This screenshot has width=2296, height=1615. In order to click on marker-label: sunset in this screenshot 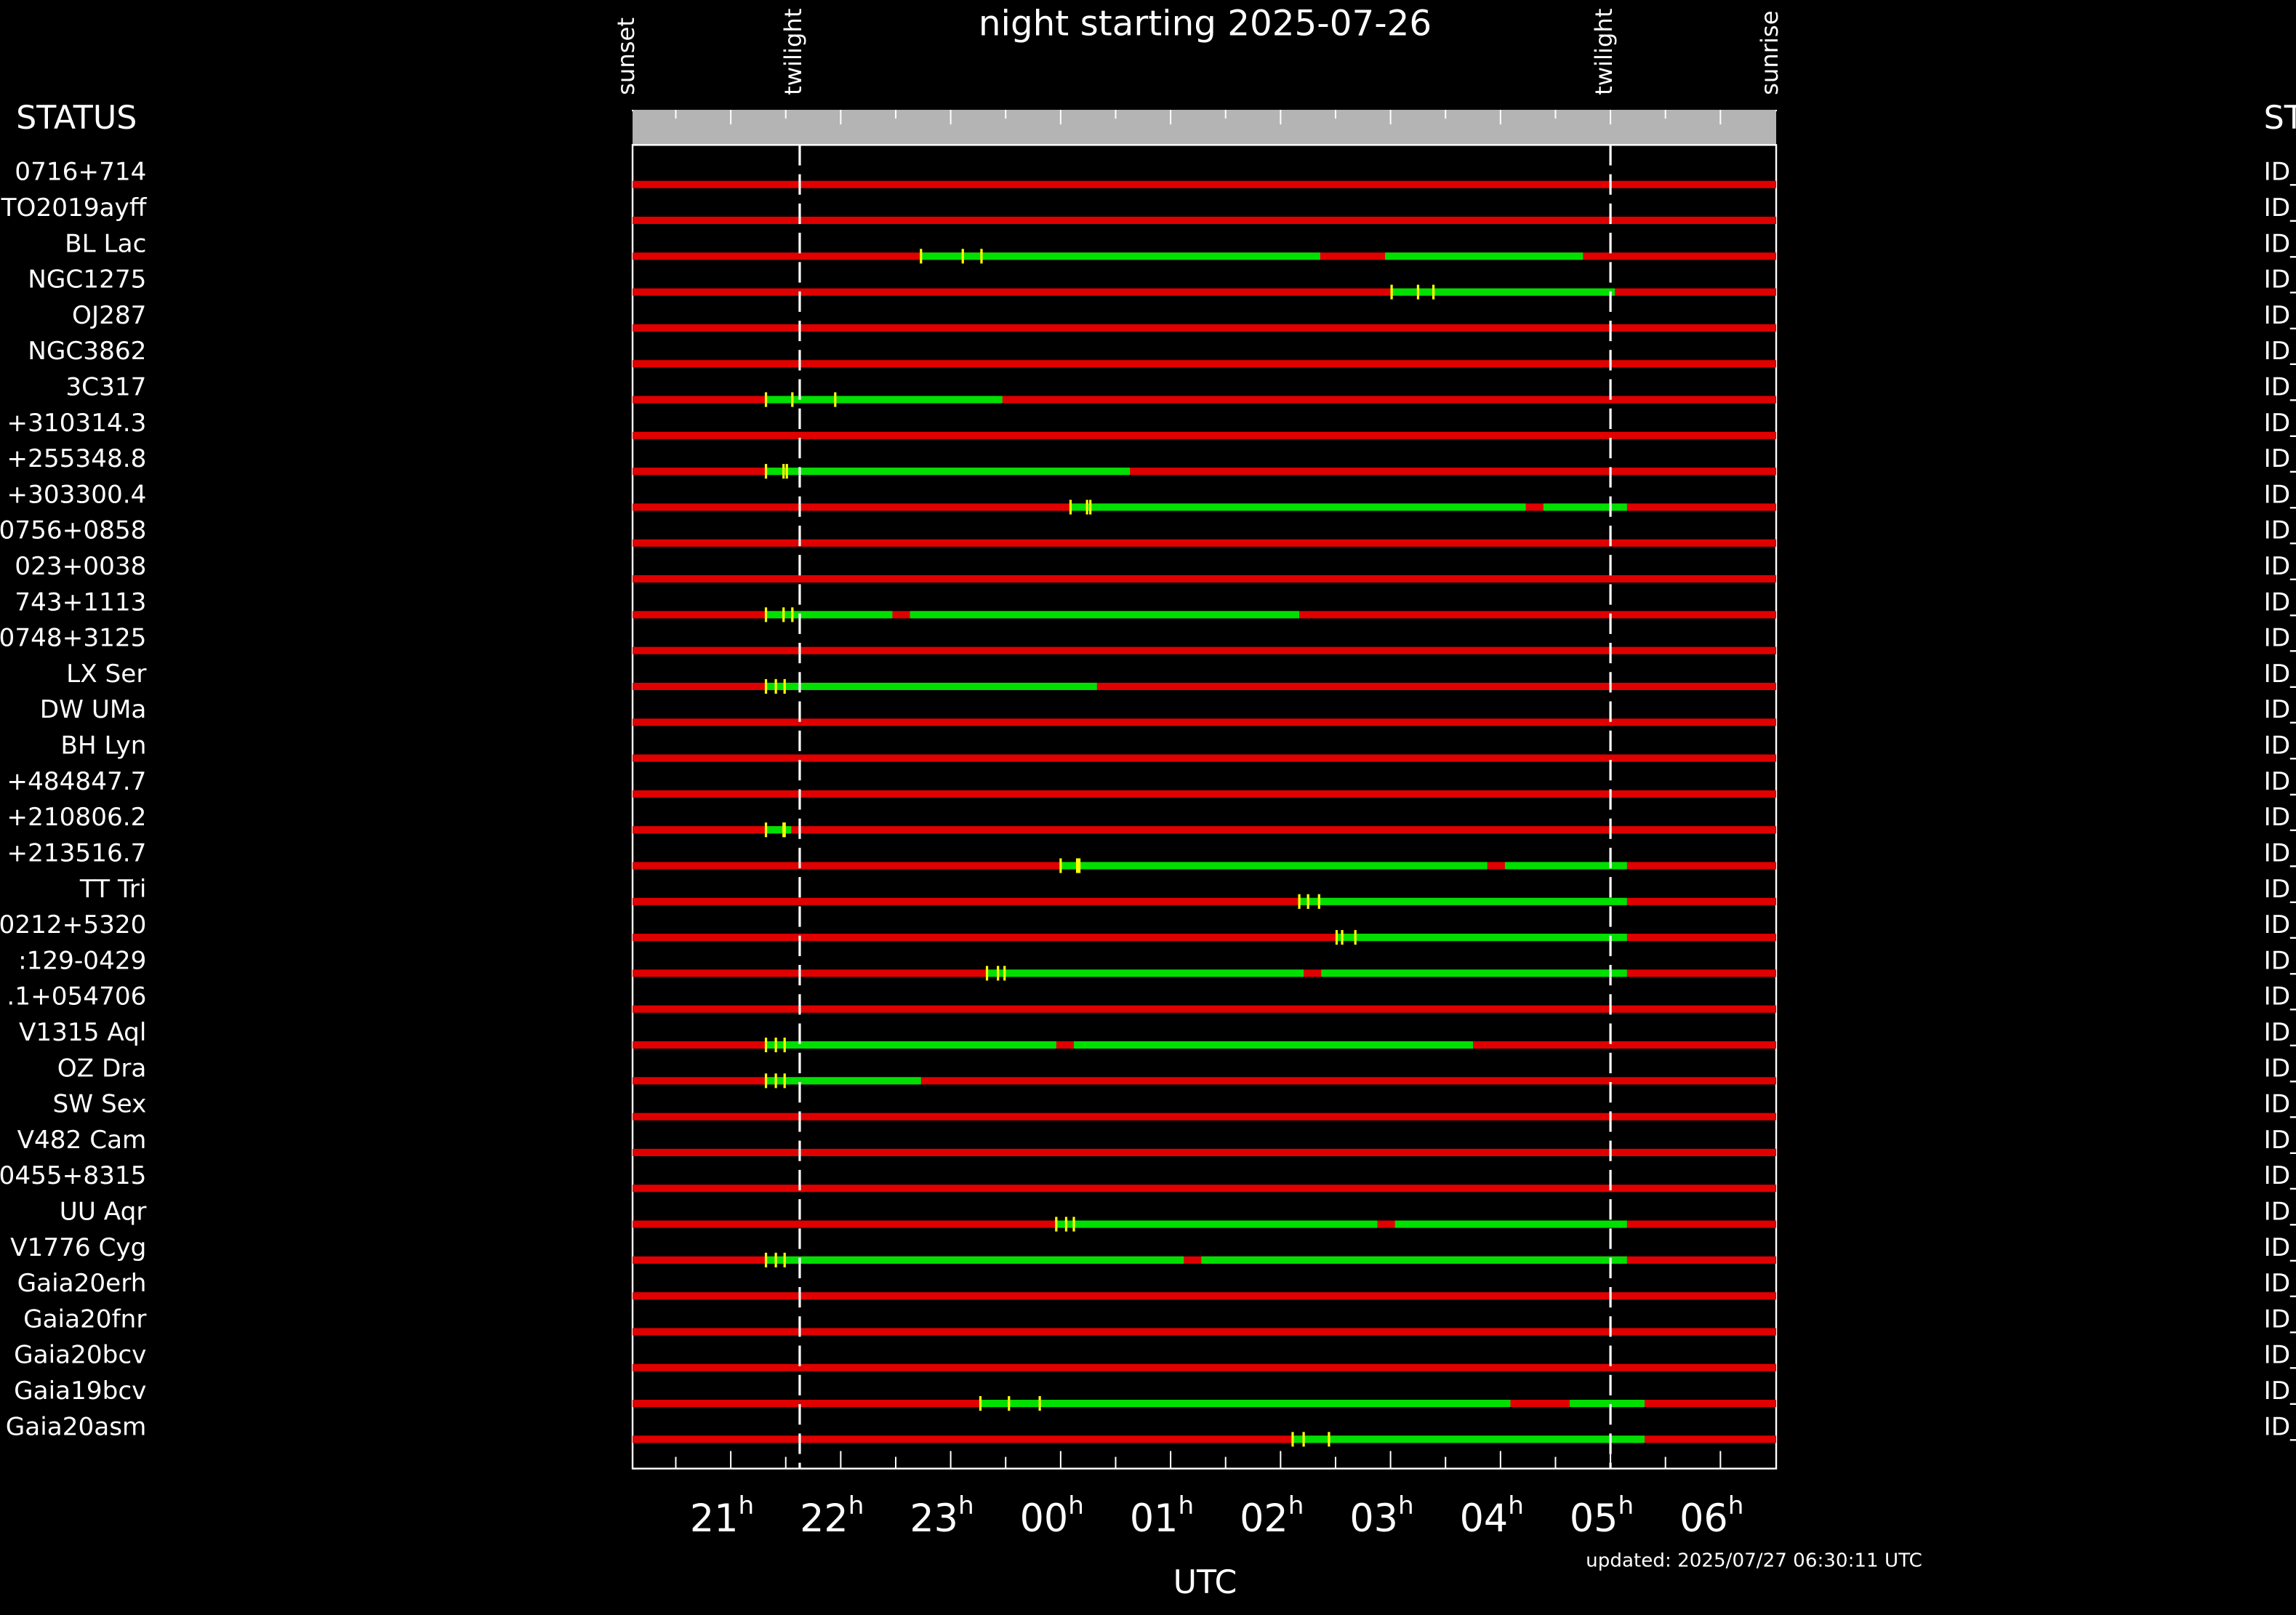, I will do `click(626, 56)`.